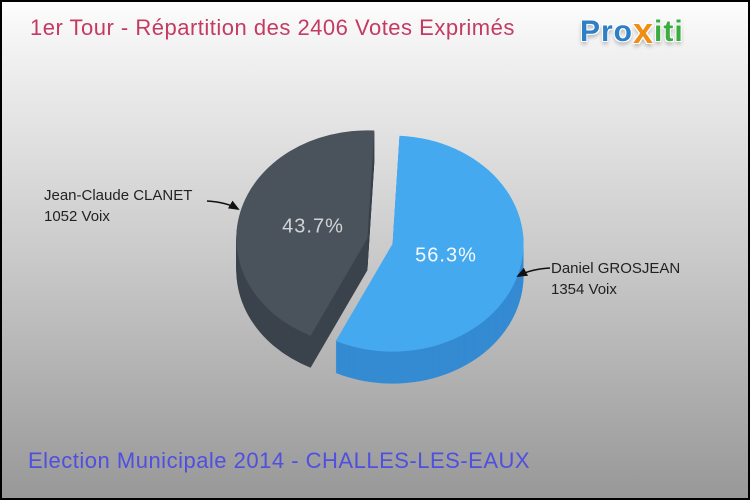 The height and width of the screenshot is (500, 750). I want to click on logo-text-iti: iti, so click(669, 31).